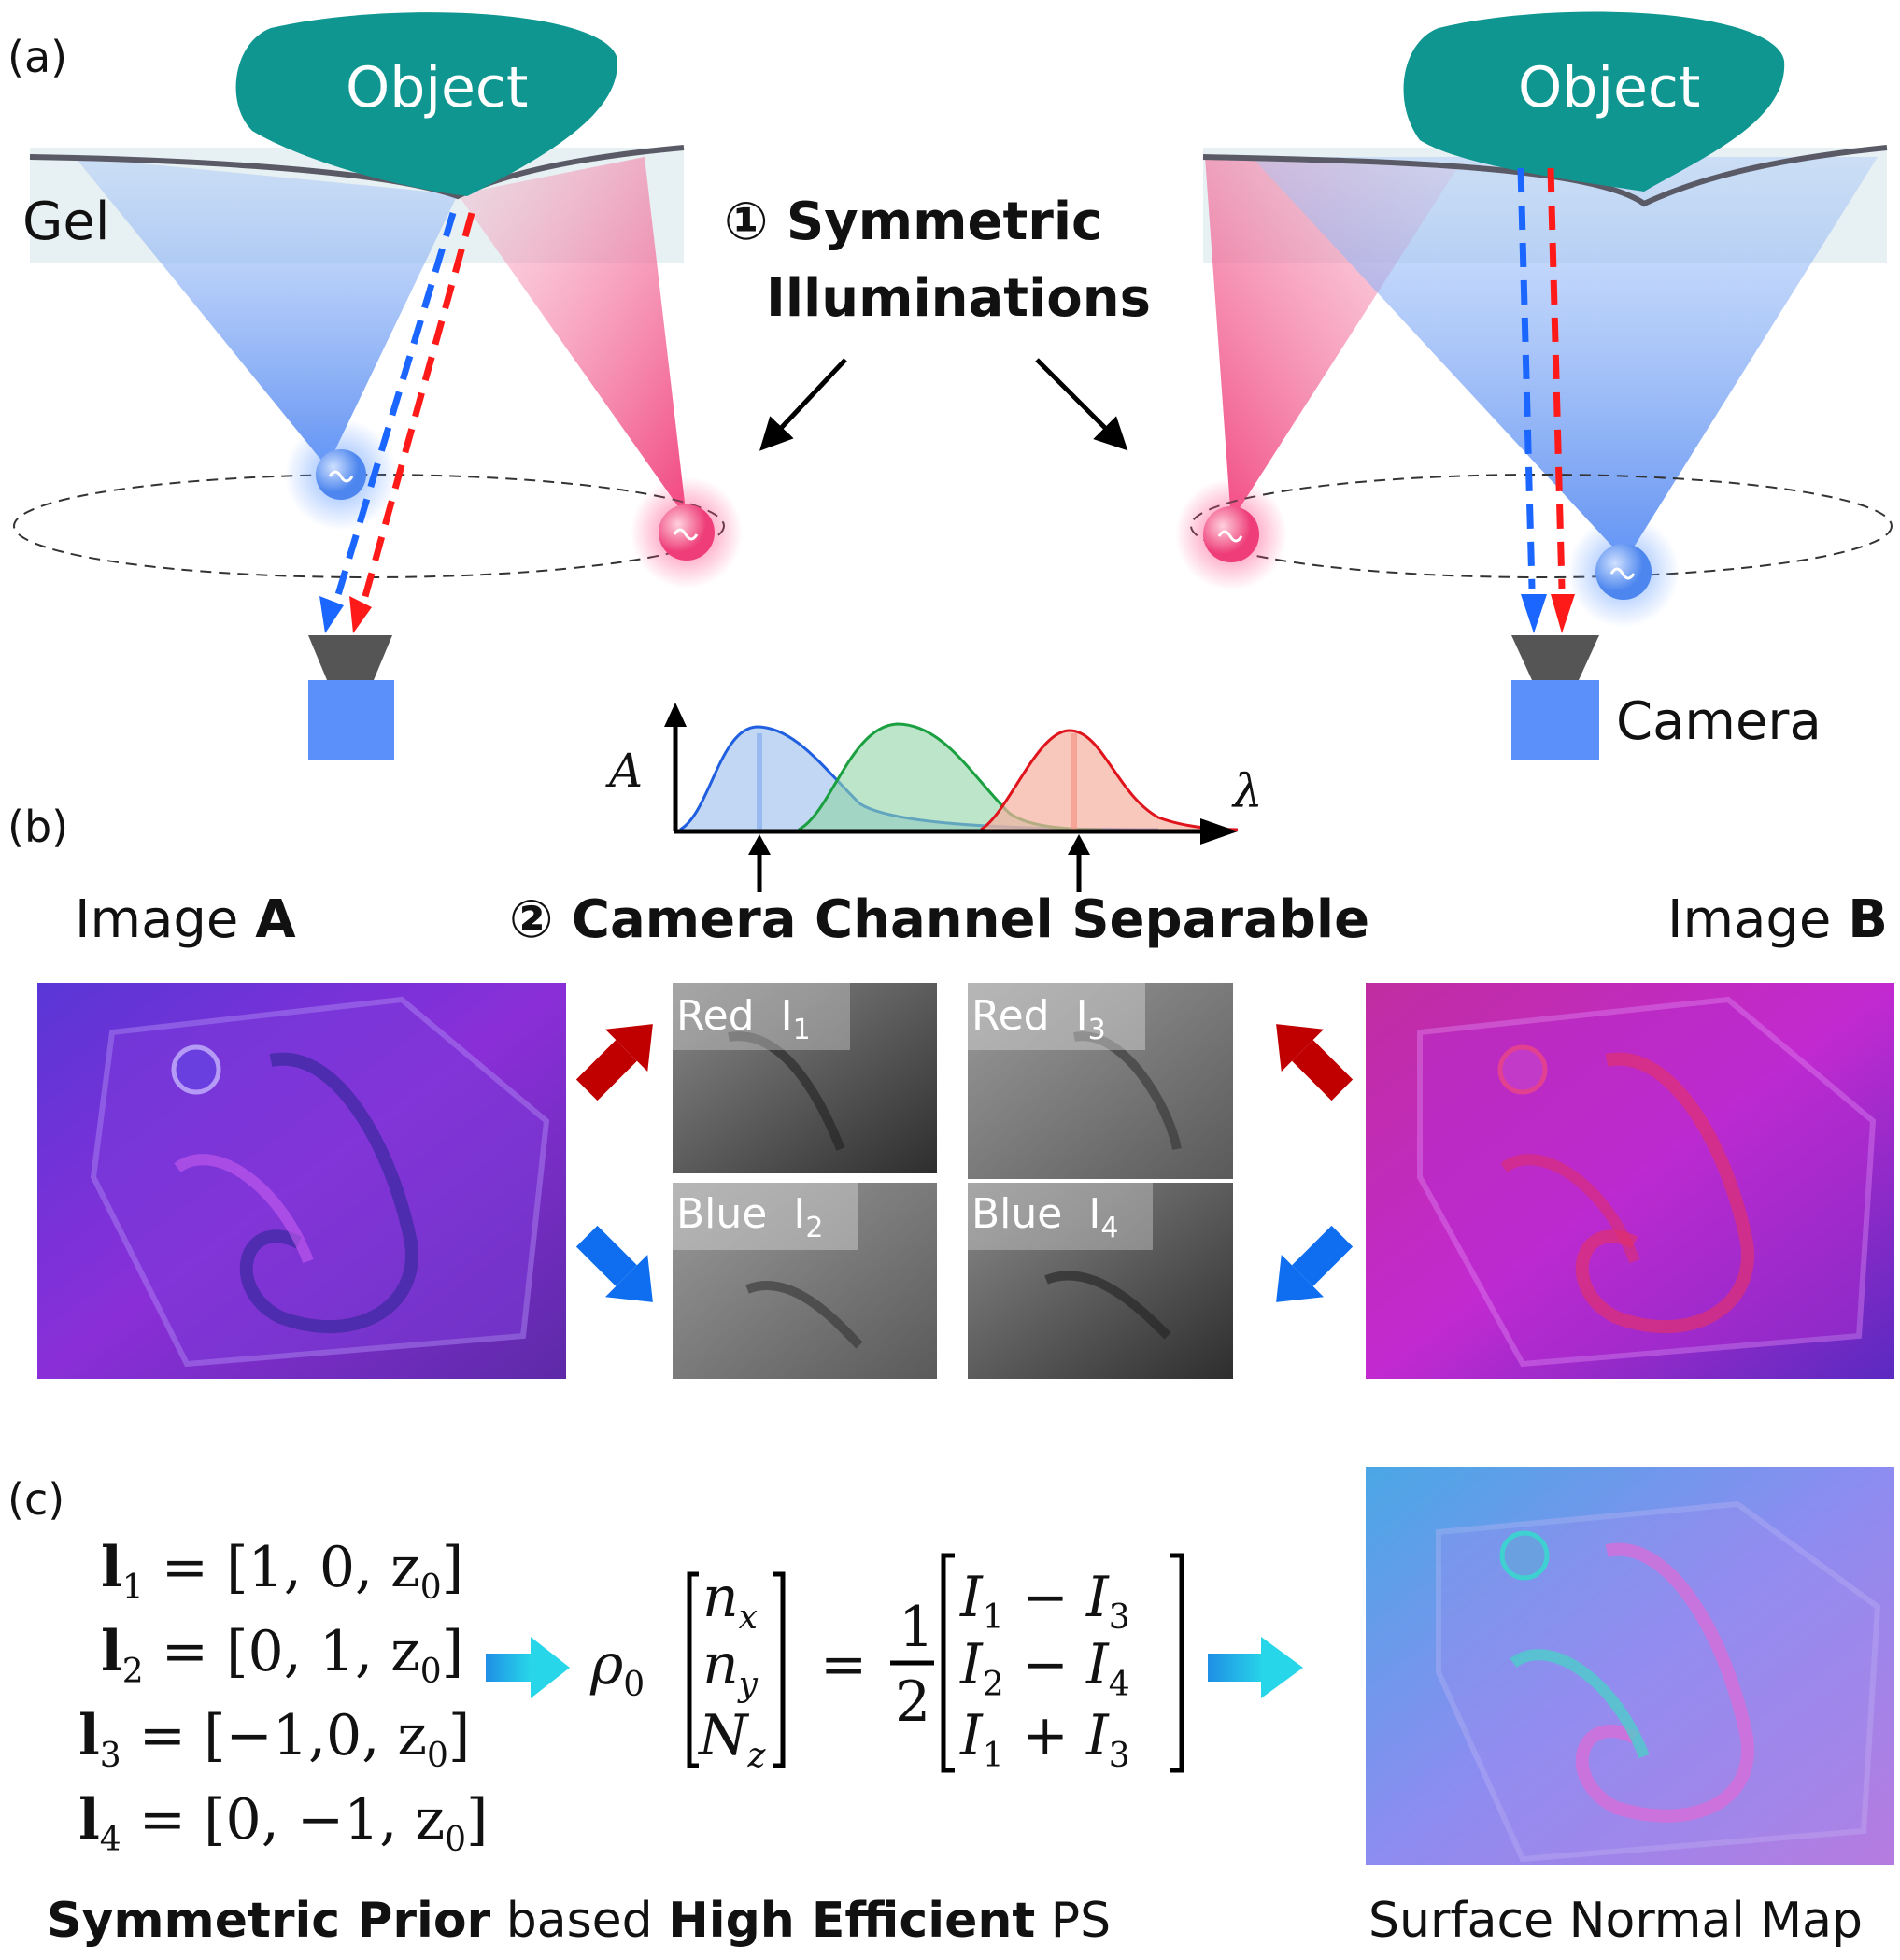  What do you see at coordinates (970, 920) in the screenshot?
I see `step2-text: Camera Channel Separable` at bounding box center [970, 920].